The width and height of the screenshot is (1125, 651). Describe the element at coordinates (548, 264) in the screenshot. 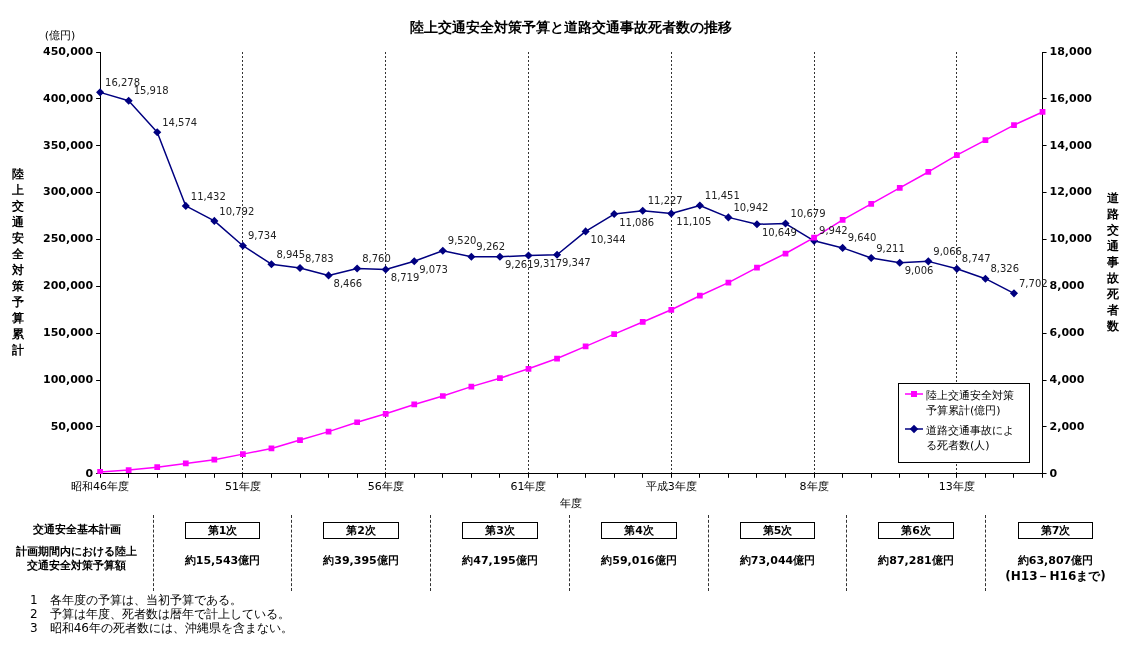

I see `data-label: 9,317` at that location.